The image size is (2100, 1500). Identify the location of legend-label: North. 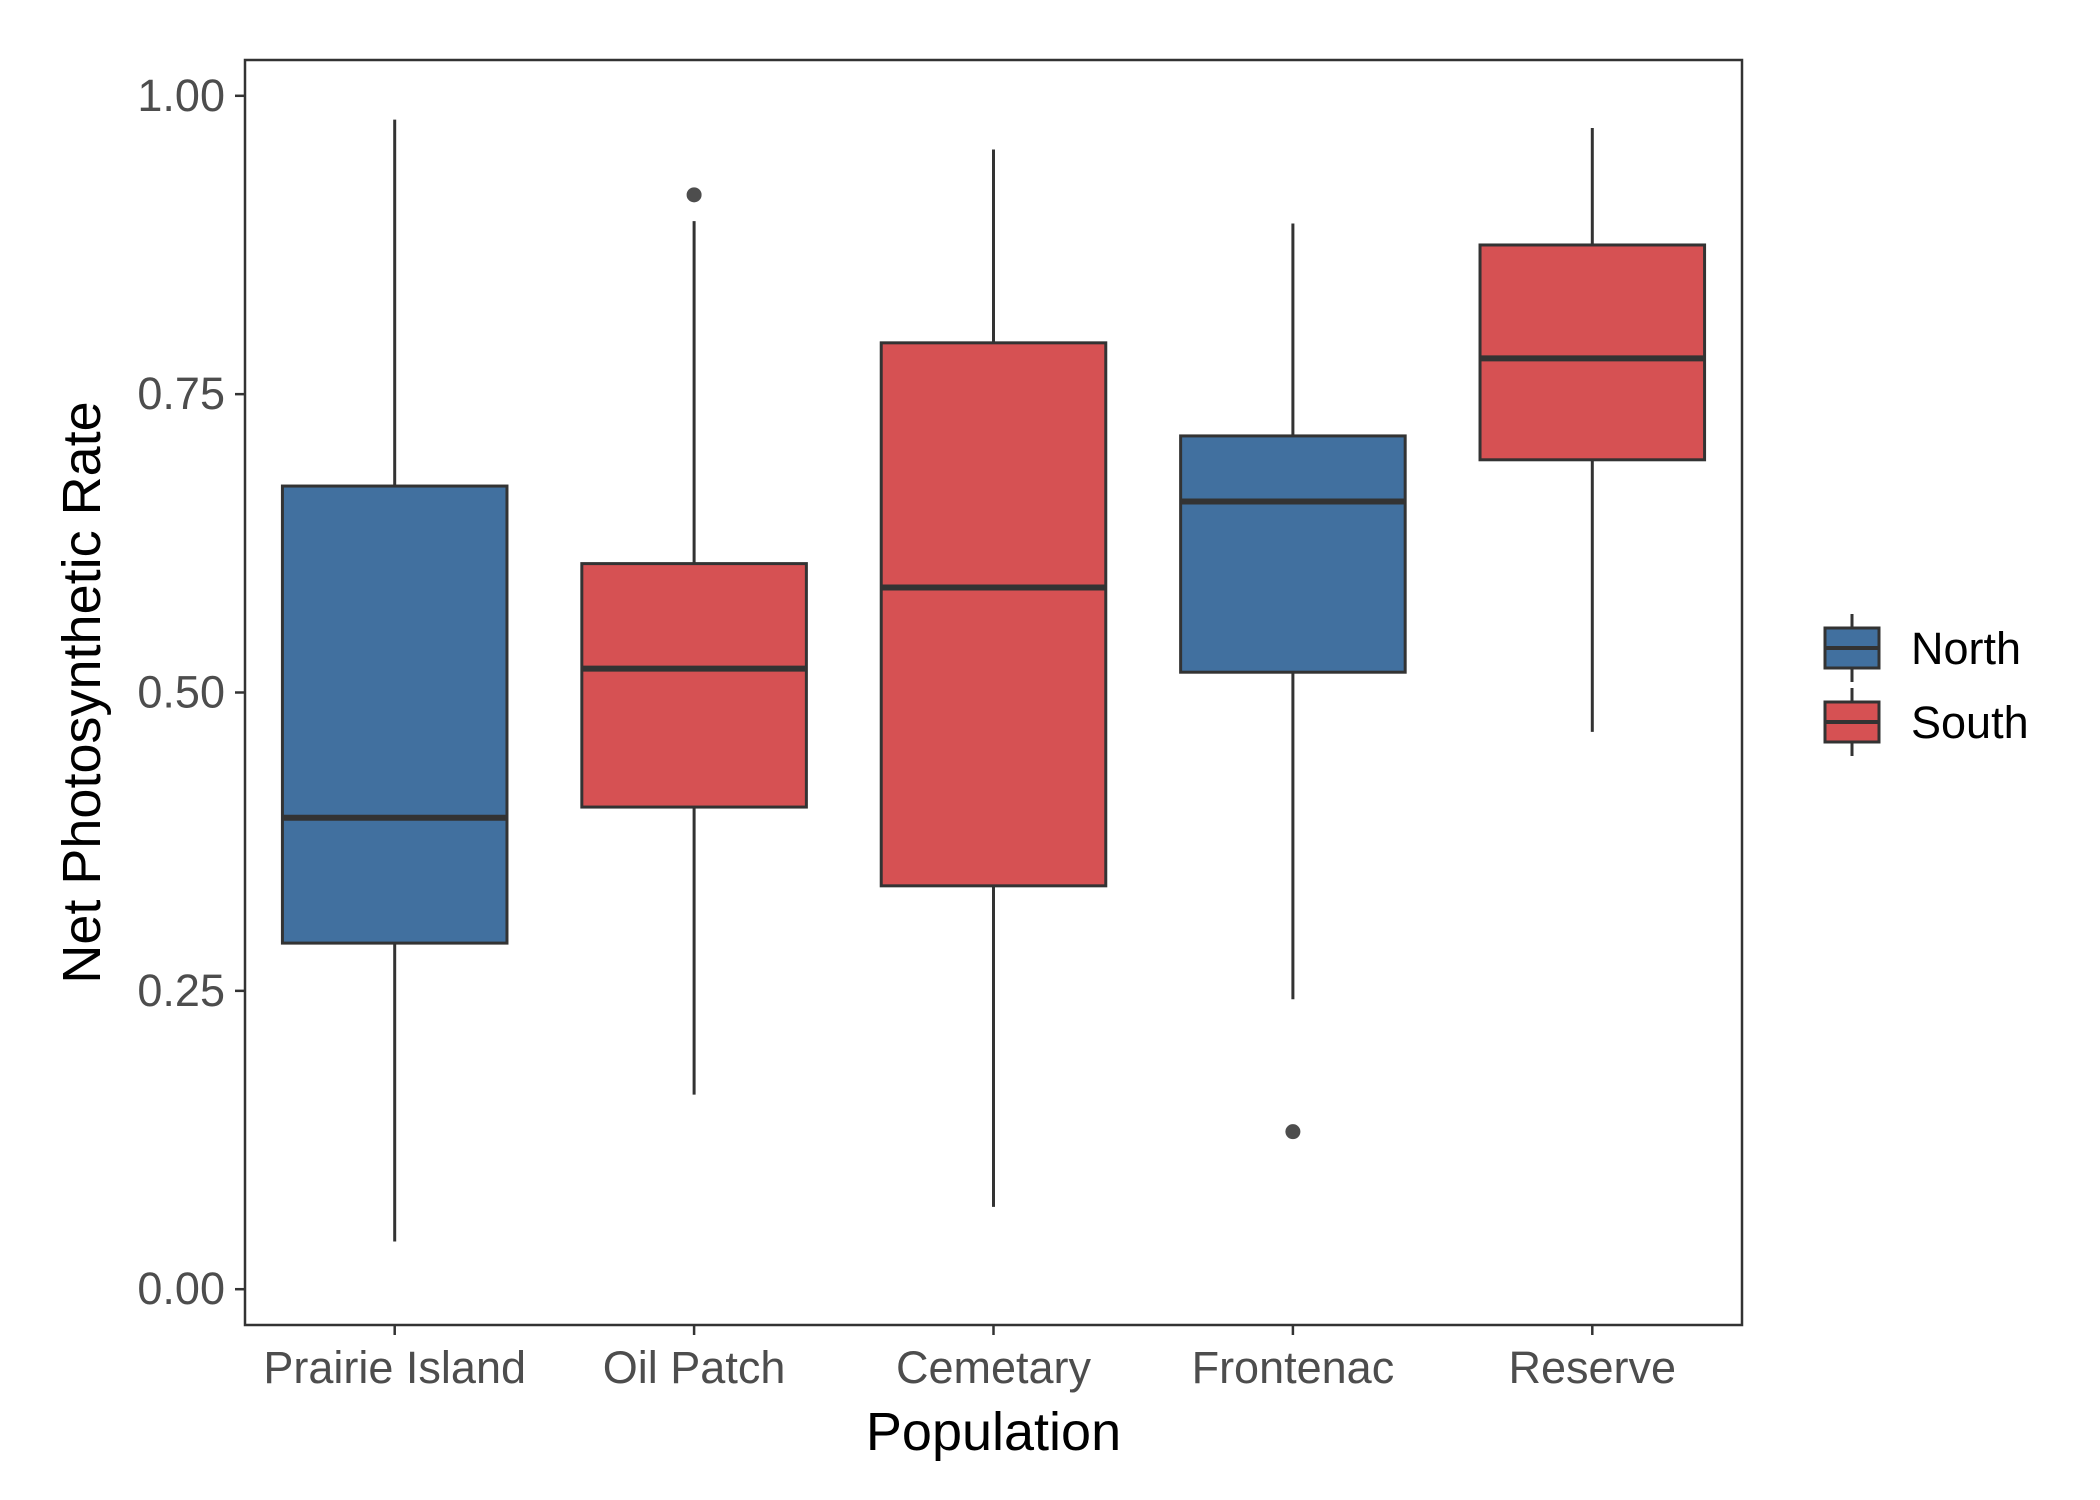
(1966, 648).